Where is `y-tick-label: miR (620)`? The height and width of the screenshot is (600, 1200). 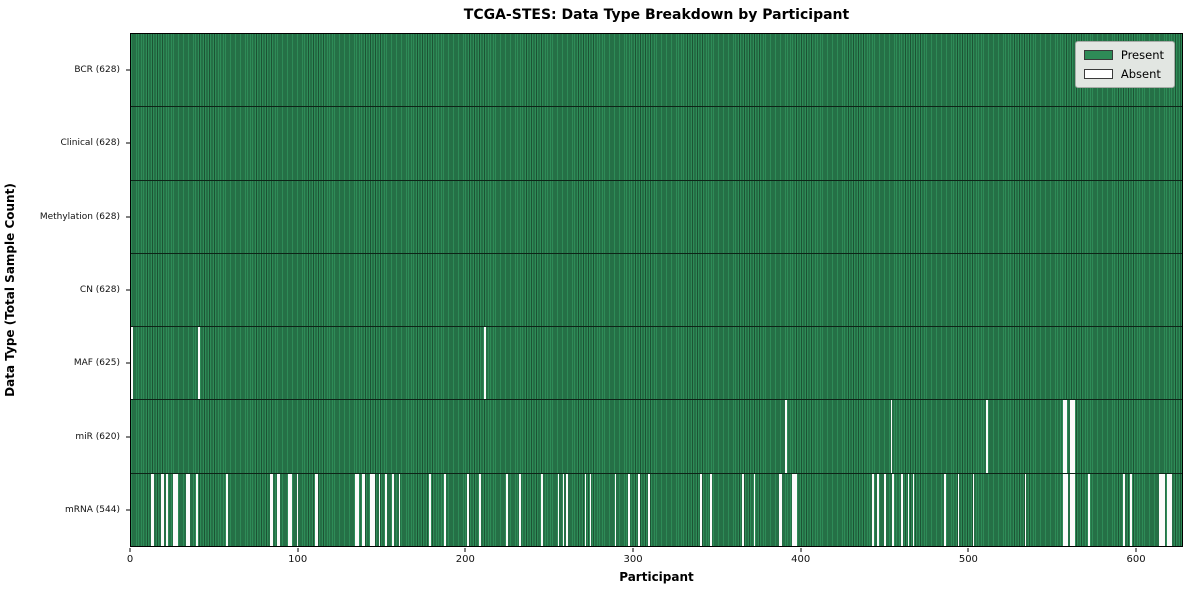
y-tick-label: miR (620) is located at coordinates (97, 436).